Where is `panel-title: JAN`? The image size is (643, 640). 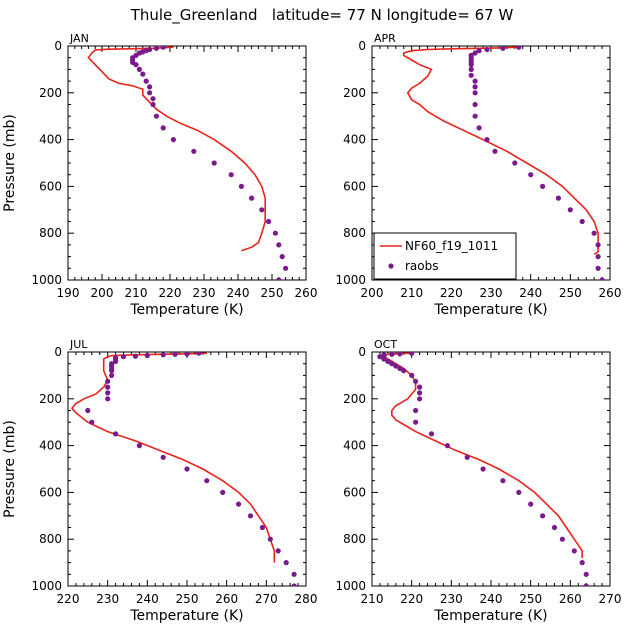 panel-title: JAN is located at coordinates (79, 38).